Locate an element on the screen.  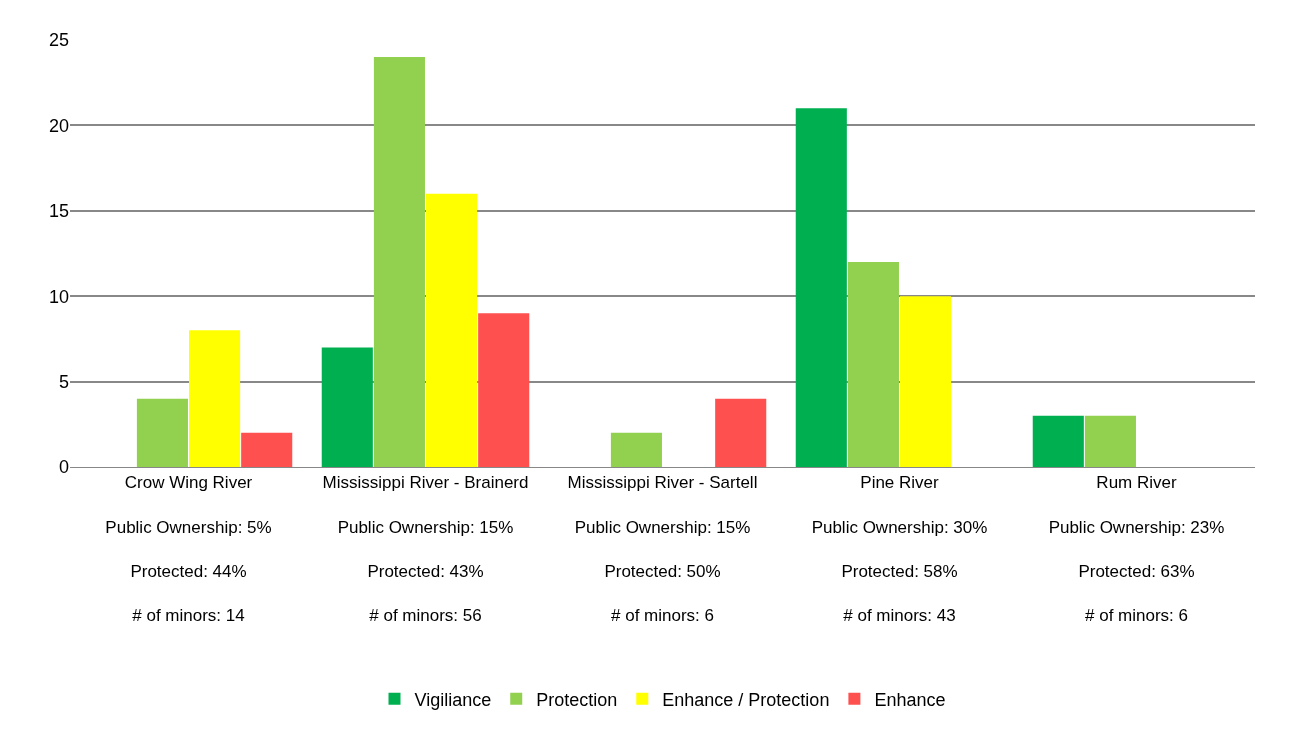
y-tick-label: 15 is located at coordinates (58, 211).